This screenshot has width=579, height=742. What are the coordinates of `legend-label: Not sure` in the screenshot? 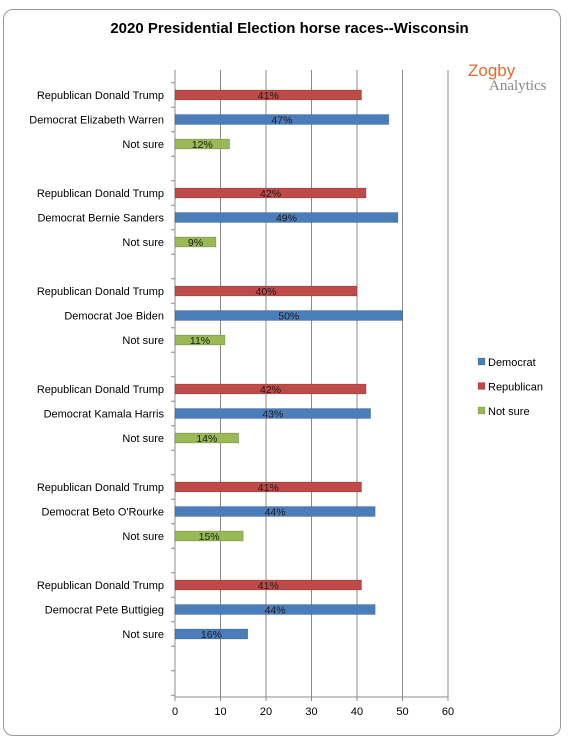 It's located at (509, 412).